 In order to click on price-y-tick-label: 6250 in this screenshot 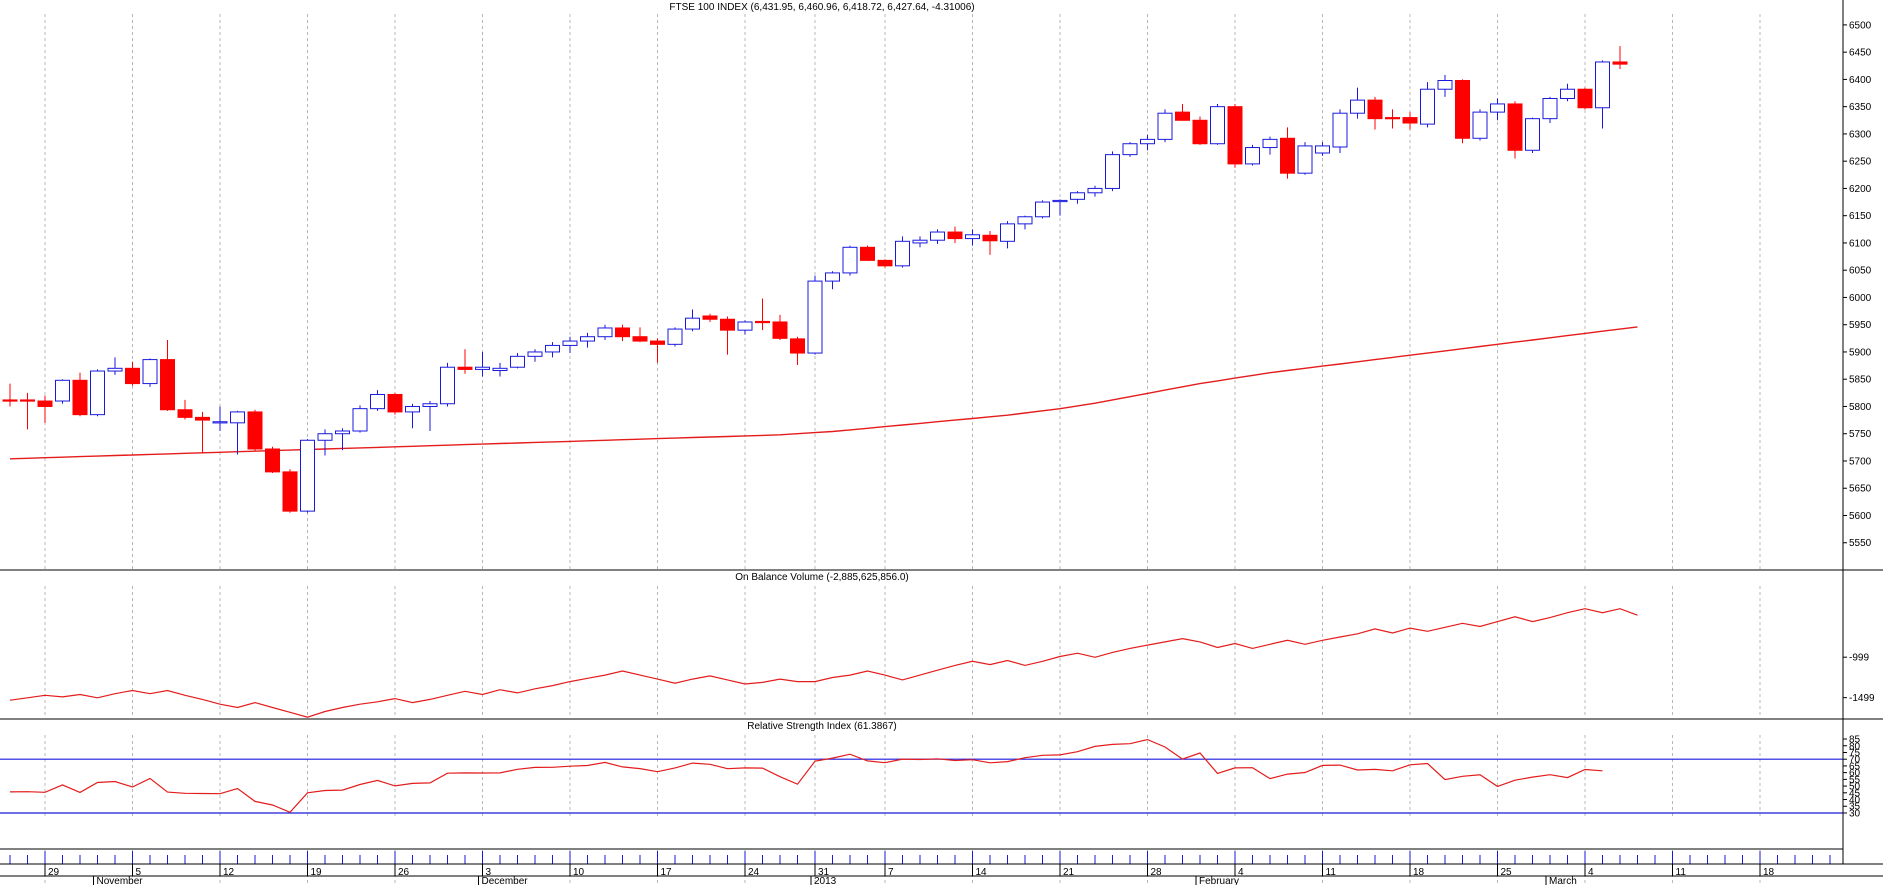, I will do `click(1860, 162)`.